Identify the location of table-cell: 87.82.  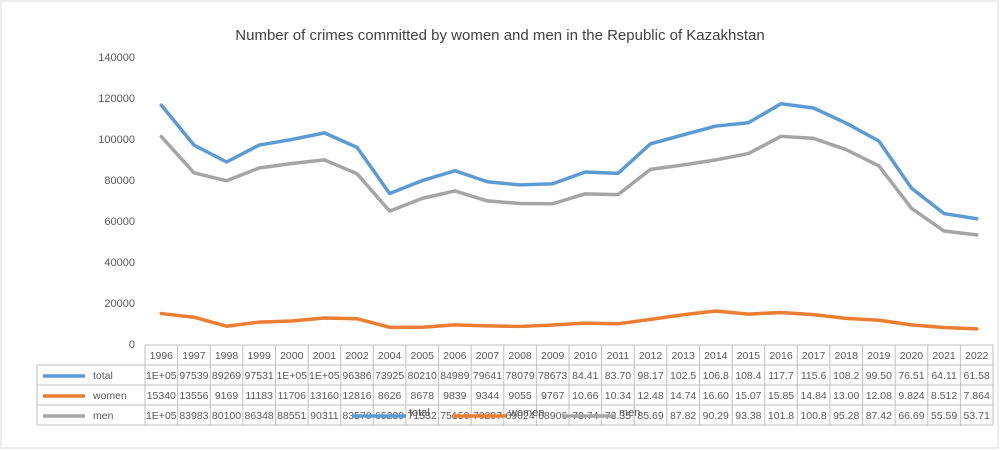
(683, 416).